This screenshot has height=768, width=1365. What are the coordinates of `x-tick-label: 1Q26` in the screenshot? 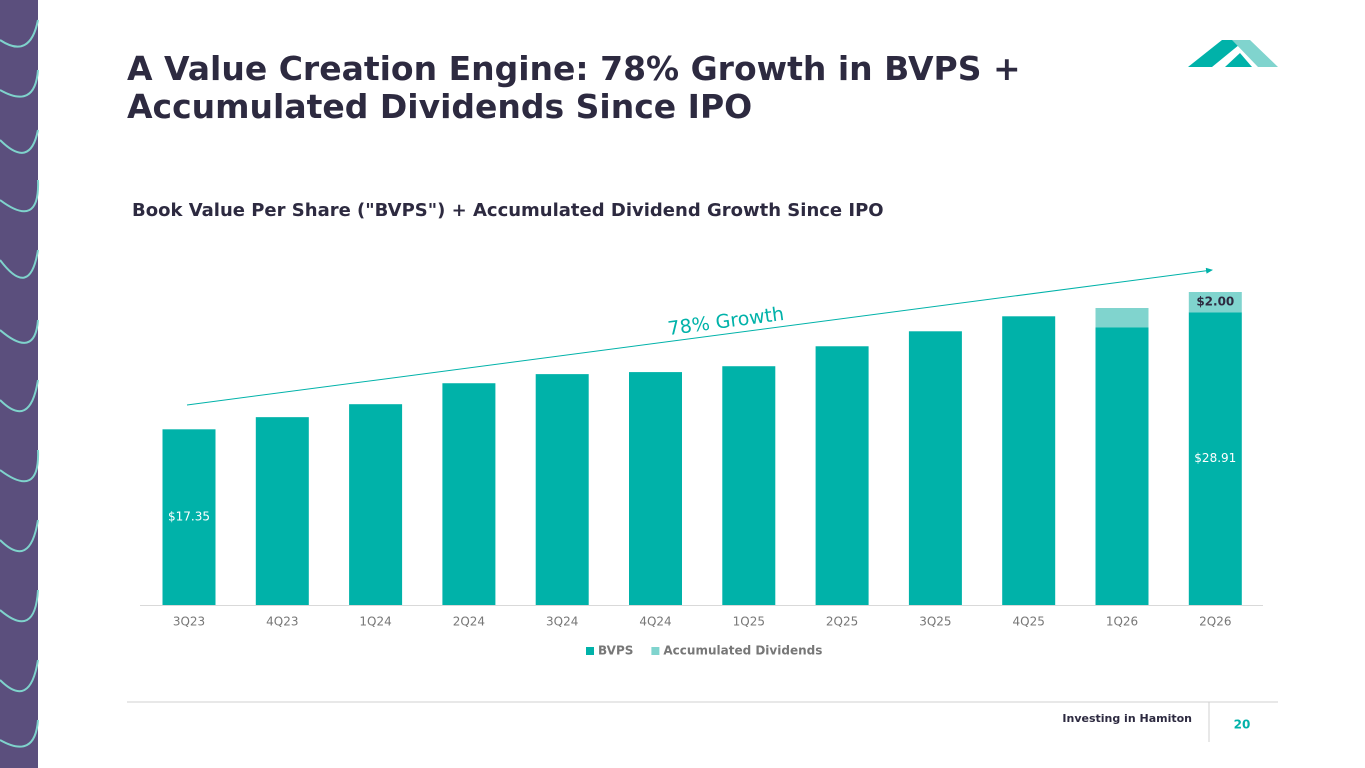 It's located at (1122, 622).